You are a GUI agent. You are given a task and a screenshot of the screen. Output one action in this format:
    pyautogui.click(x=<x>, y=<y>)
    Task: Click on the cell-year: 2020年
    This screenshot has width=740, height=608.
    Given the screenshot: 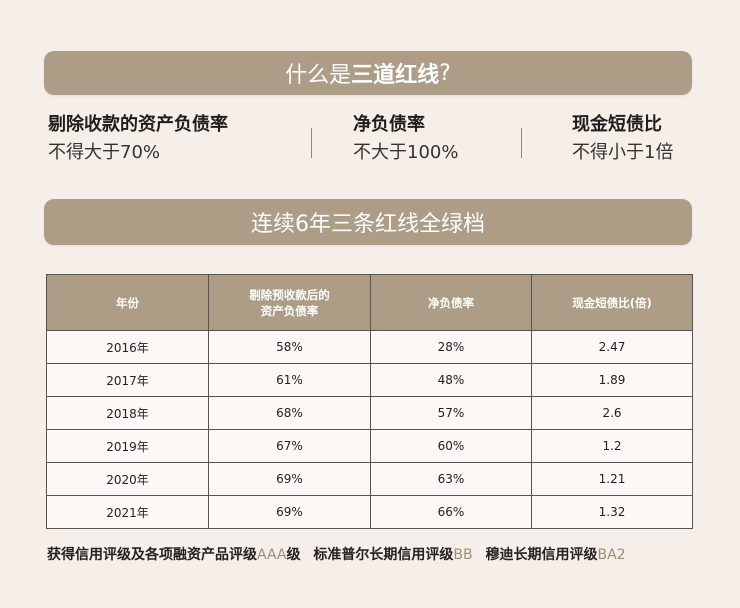 What is the action you would take?
    pyautogui.click(x=127, y=479)
    